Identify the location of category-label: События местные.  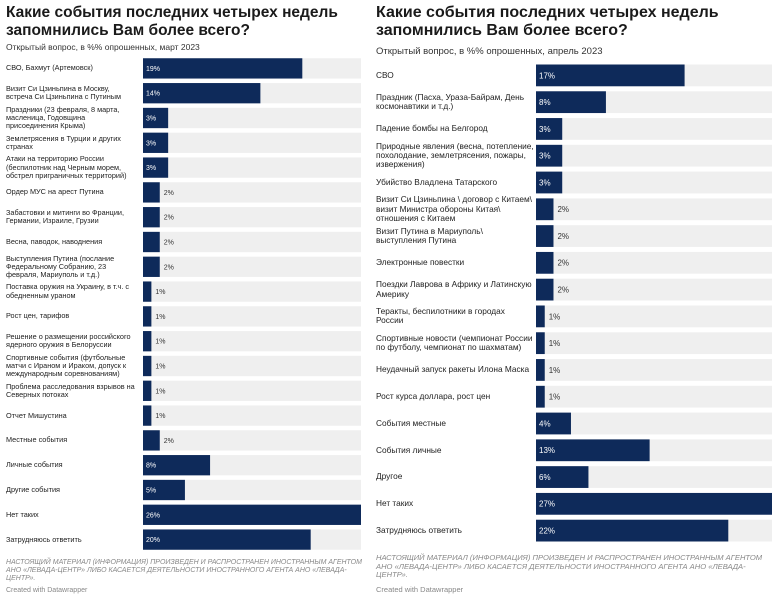
(411, 422).